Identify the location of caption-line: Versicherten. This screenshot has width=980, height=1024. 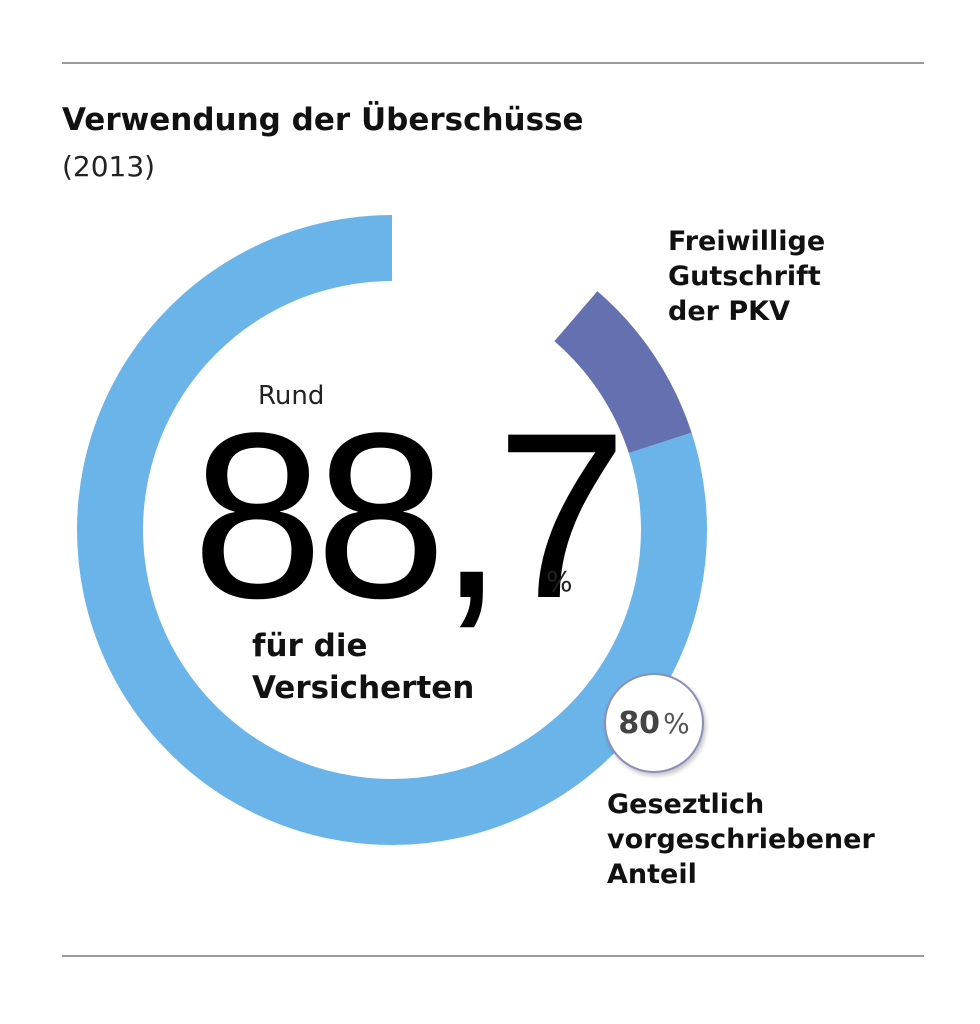
(363, 688).